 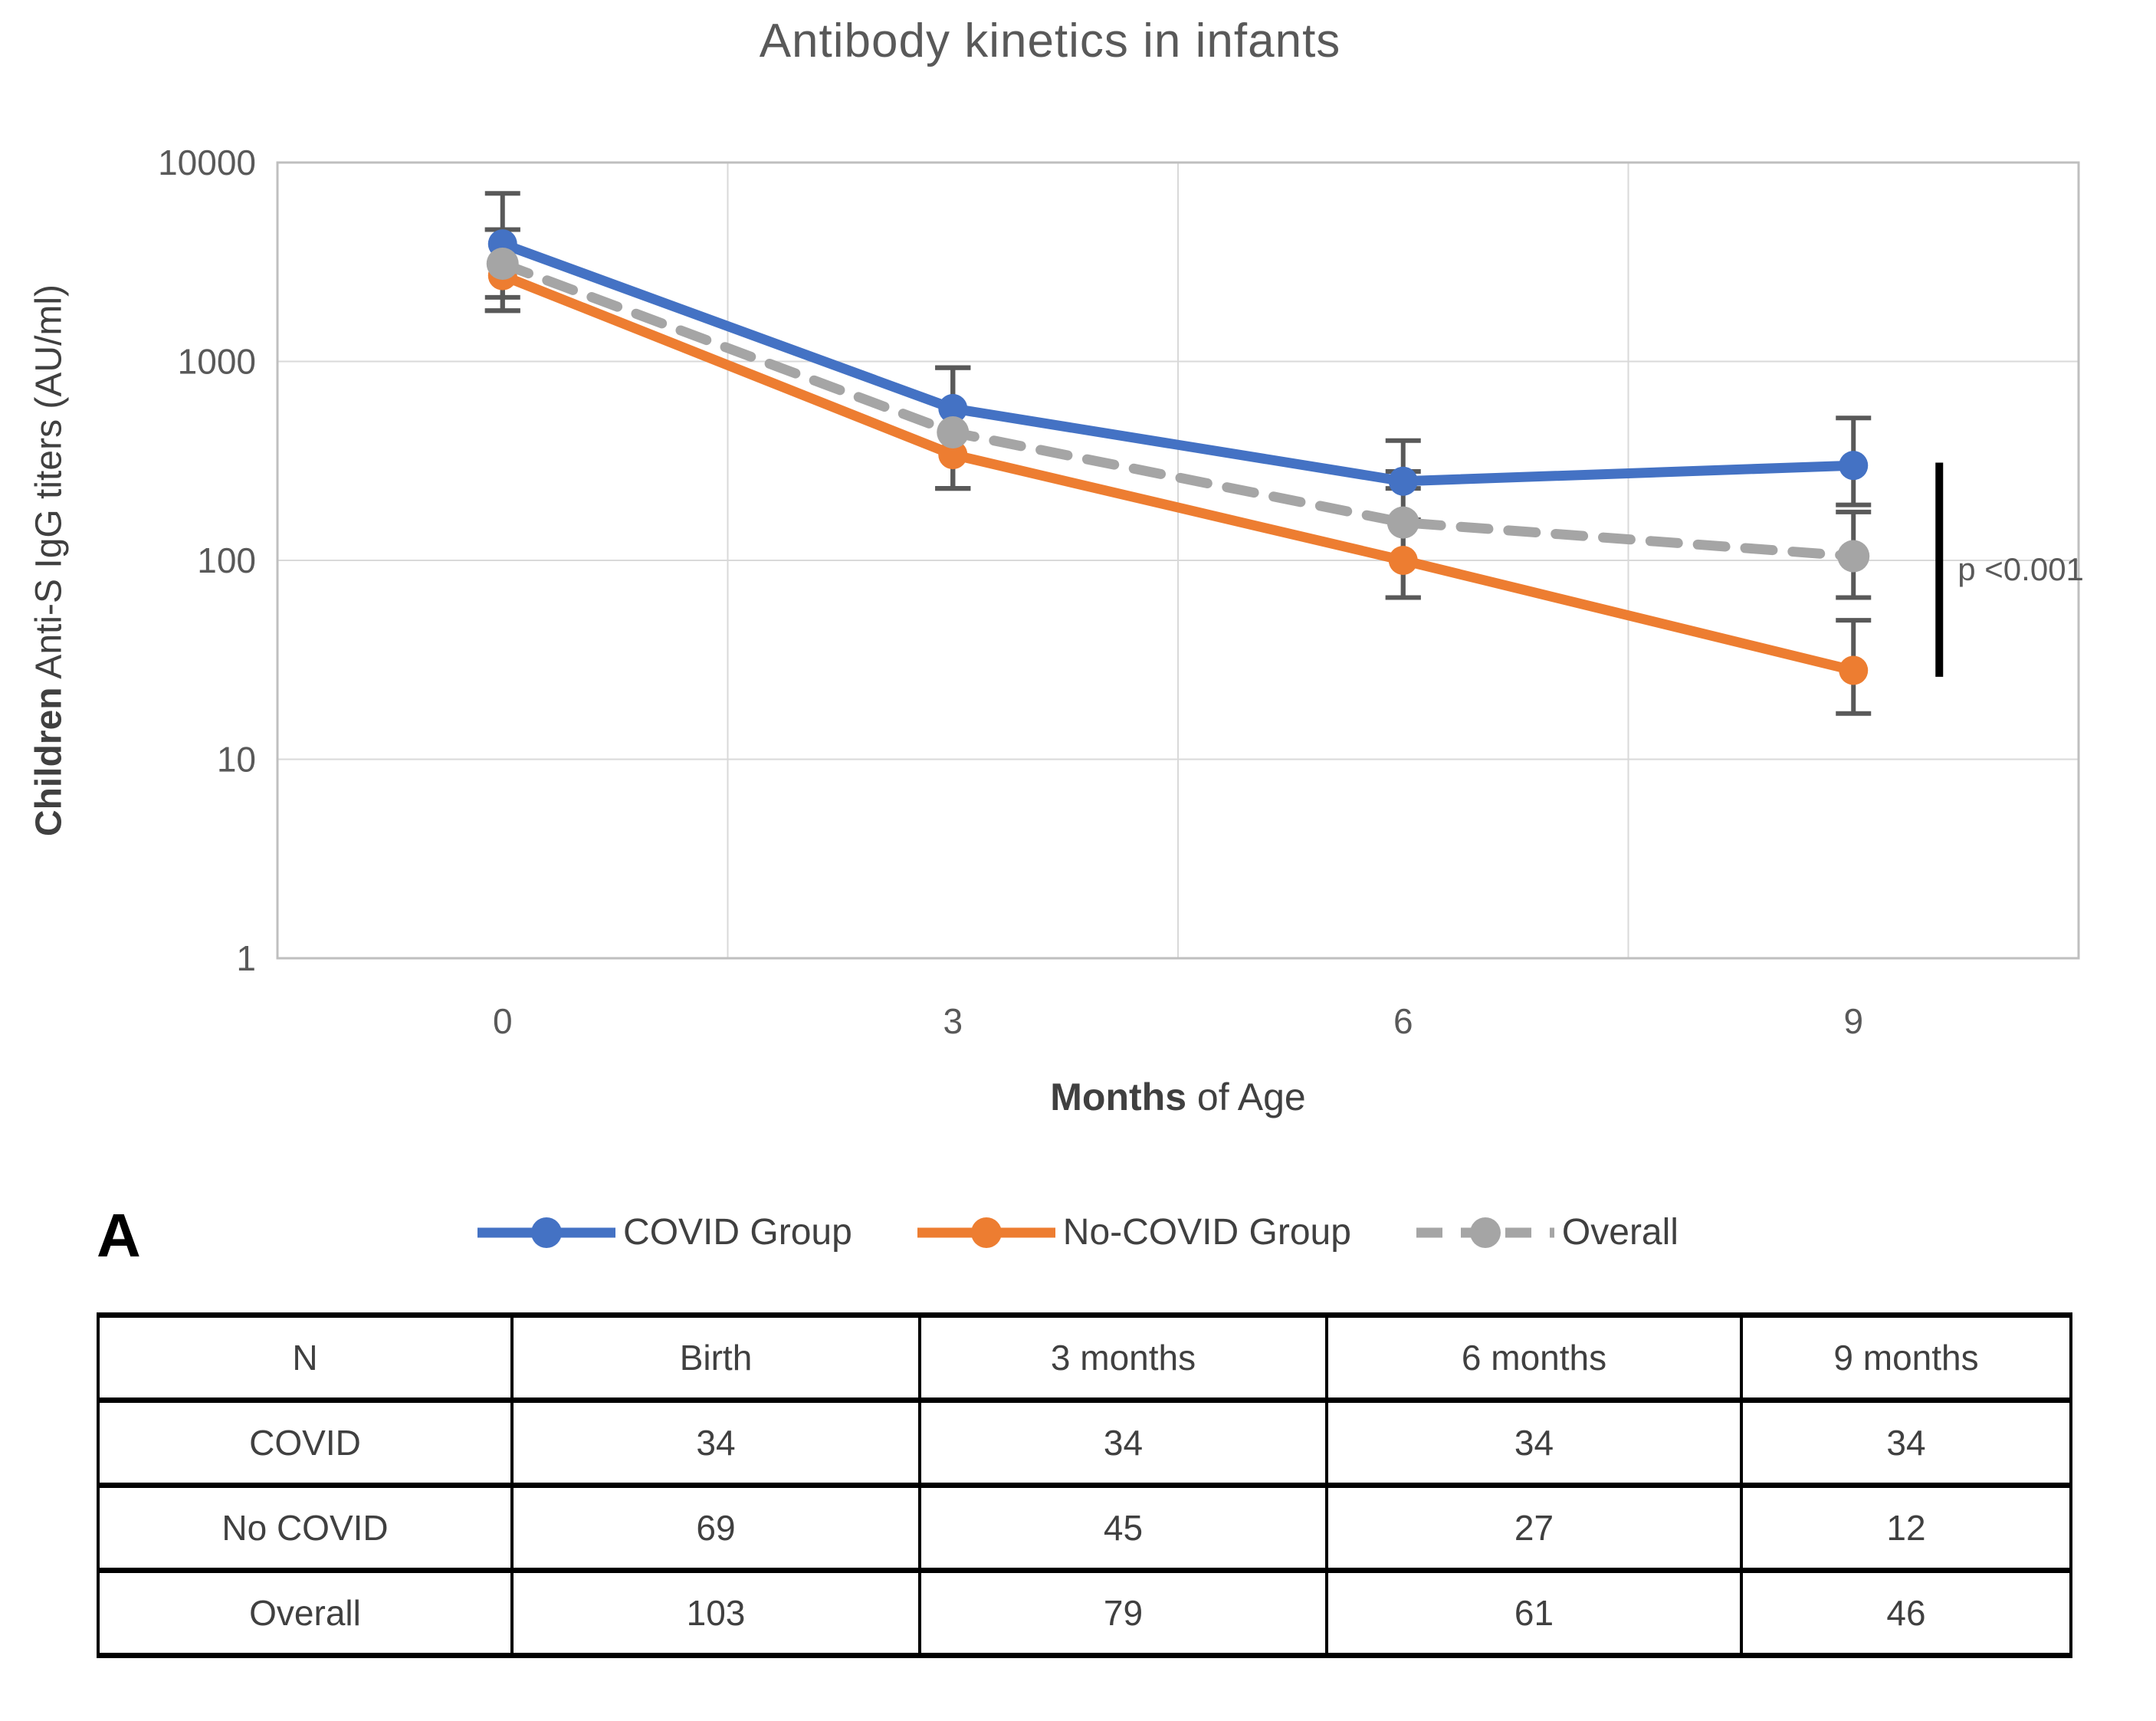 I want to click on series-overall, so click(x=1178, y=410).